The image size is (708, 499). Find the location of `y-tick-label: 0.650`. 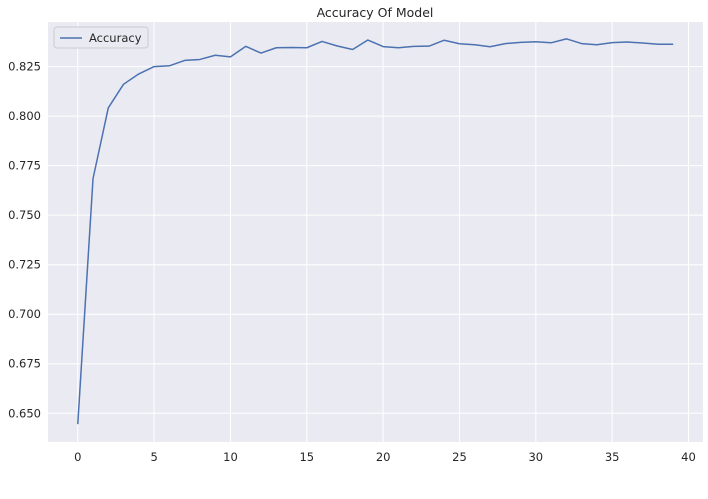

y-tick-label: 0.650 is located at coordinates (24, 413).